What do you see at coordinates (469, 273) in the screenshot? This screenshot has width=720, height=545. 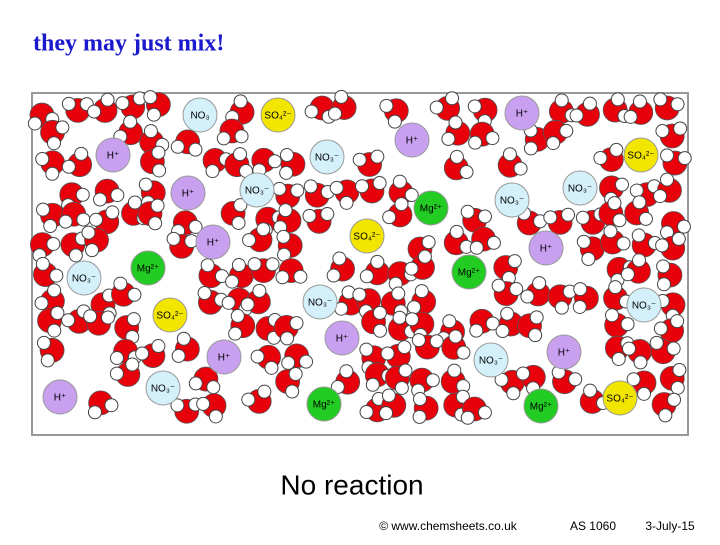 I see `ion-label: Mg²⁺` at bounding box center [469, 273].